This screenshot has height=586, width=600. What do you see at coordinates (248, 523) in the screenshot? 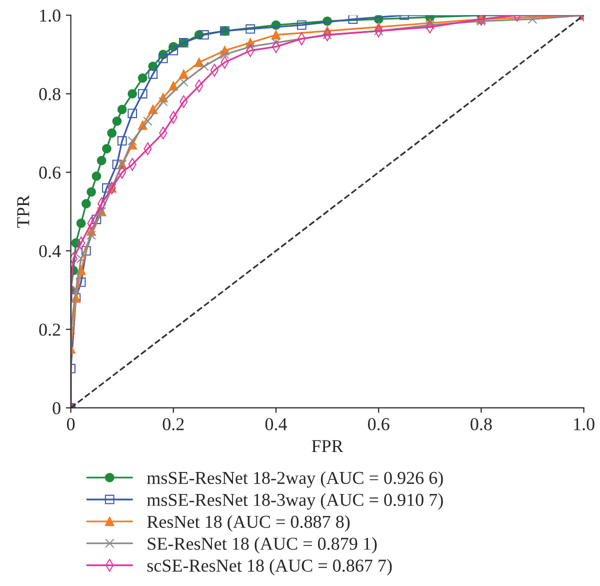
I see `legend-label: ResNet 18 (AUC = 0.887 8)` at bounding box center [248, 523].